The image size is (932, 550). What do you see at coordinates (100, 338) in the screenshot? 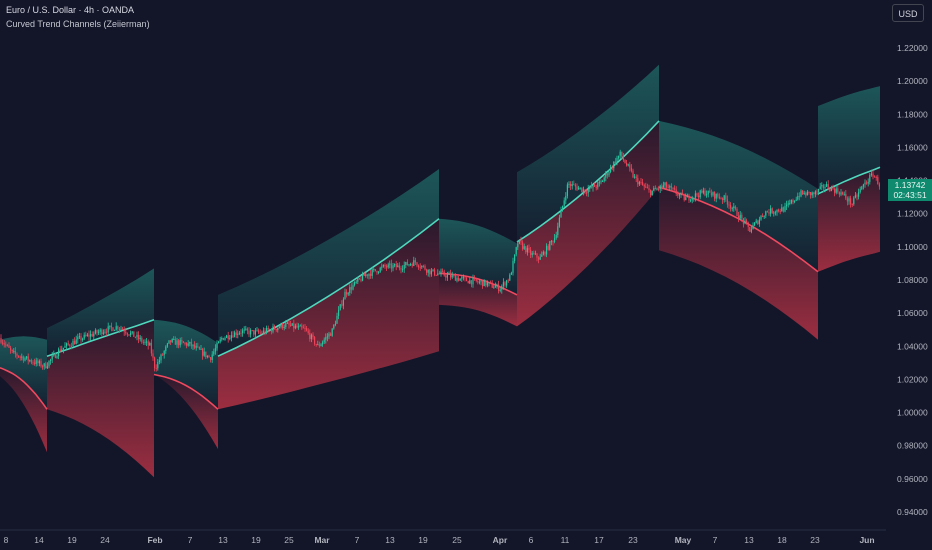
I see `uptrend-line` at bounding box center [100, 338].